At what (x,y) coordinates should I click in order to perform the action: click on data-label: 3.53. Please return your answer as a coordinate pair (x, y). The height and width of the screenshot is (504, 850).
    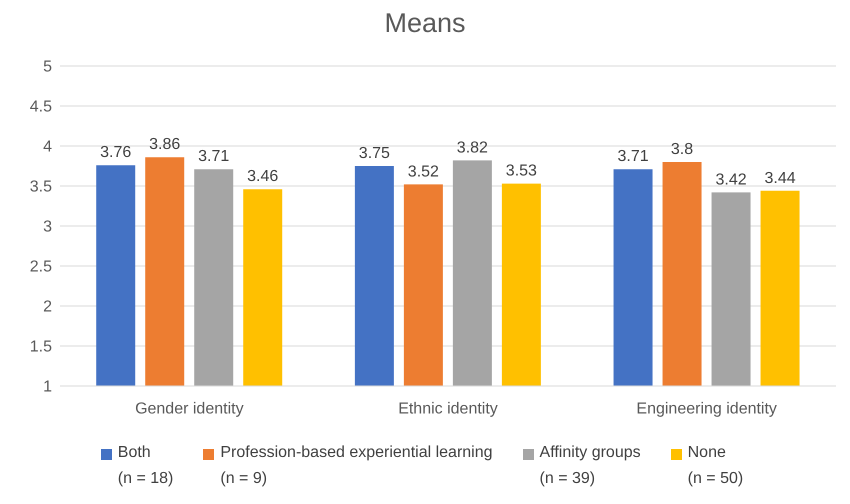
    Looking at the image, I should click on (522, 171).